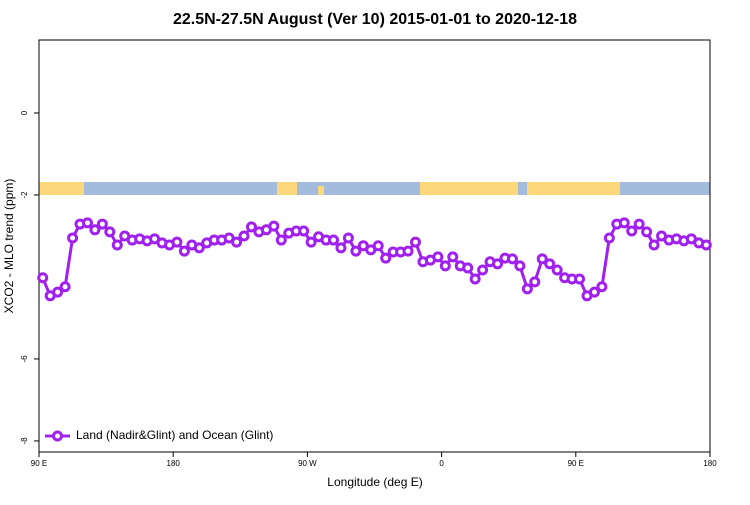 Image resolution: width=750 pixels, height=505 pixels. Describe the element at coordinates (307, 463) in the screenshot. I see `x-tick-label: 90 W` at that location.